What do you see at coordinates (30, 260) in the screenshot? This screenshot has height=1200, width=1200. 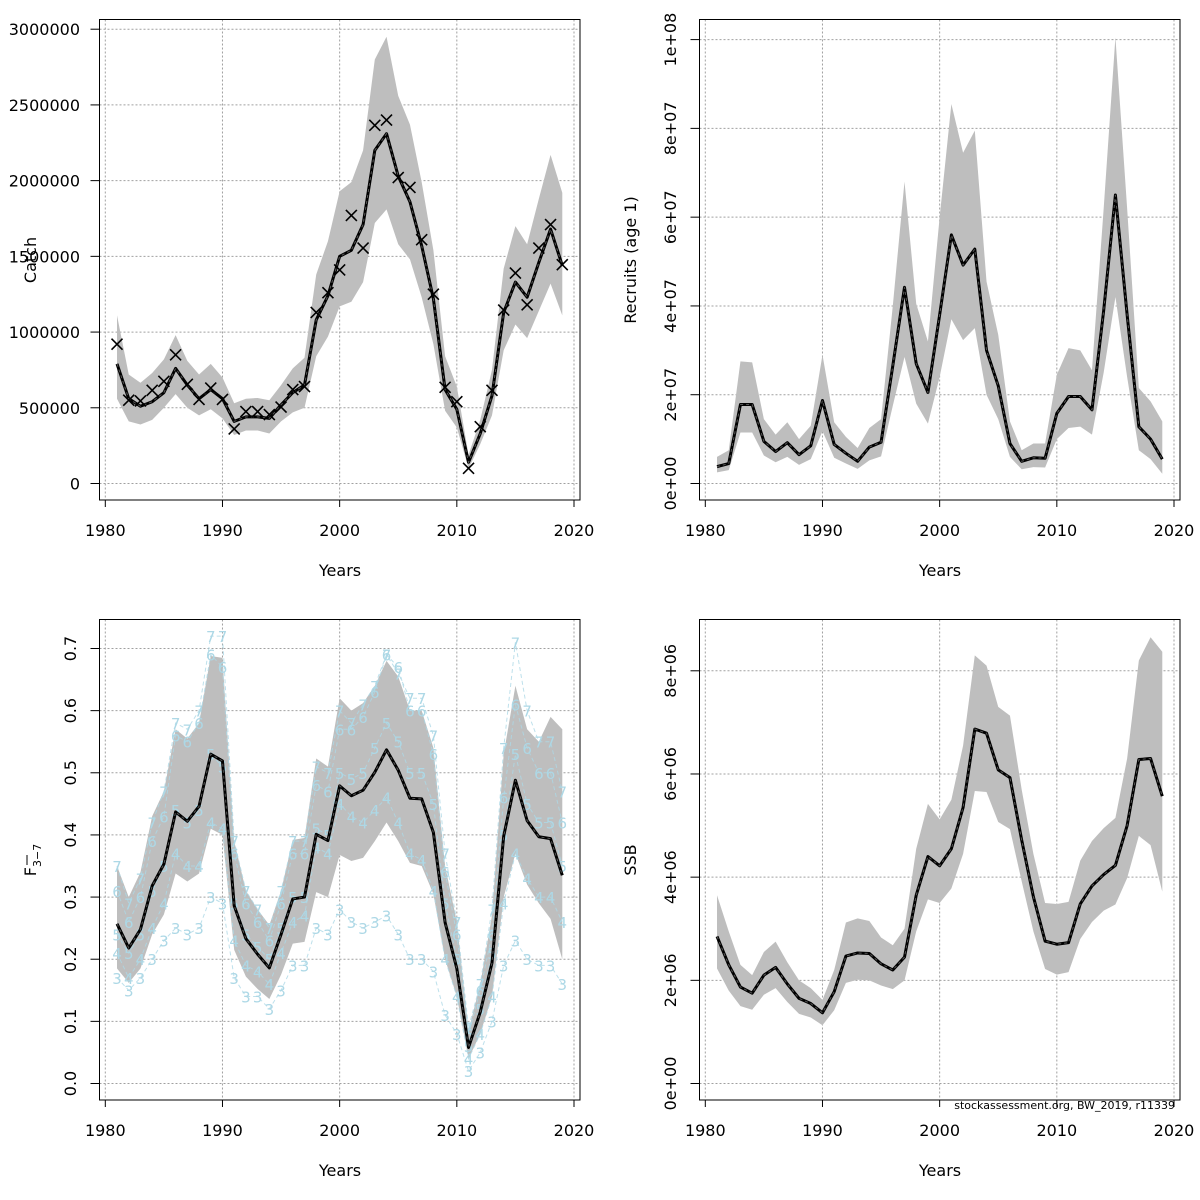 I see `y-axis-title: Catch` at bounding box center [30, 260].